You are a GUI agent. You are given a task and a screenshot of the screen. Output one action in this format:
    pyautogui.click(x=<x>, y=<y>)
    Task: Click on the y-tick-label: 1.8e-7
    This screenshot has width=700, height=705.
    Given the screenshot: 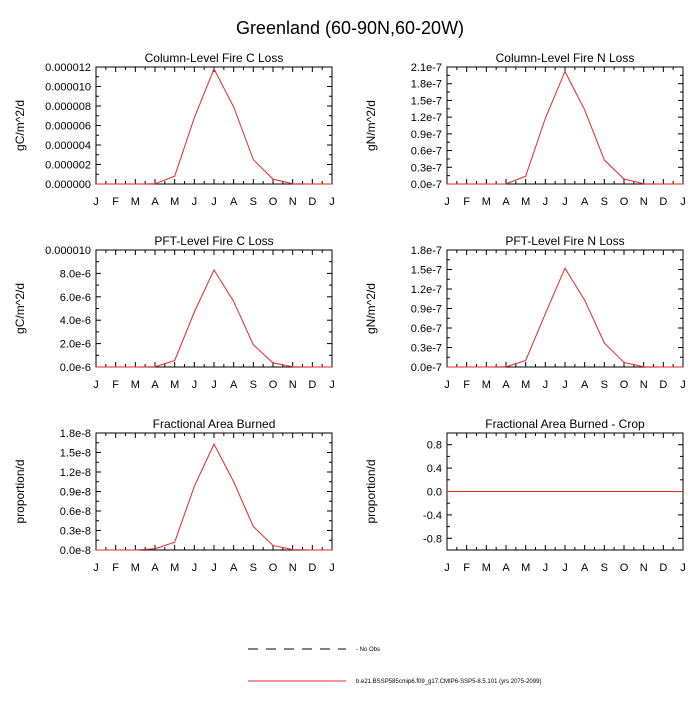 What is the action you would take?
    pyautogui.click(x=426, y=251)
    